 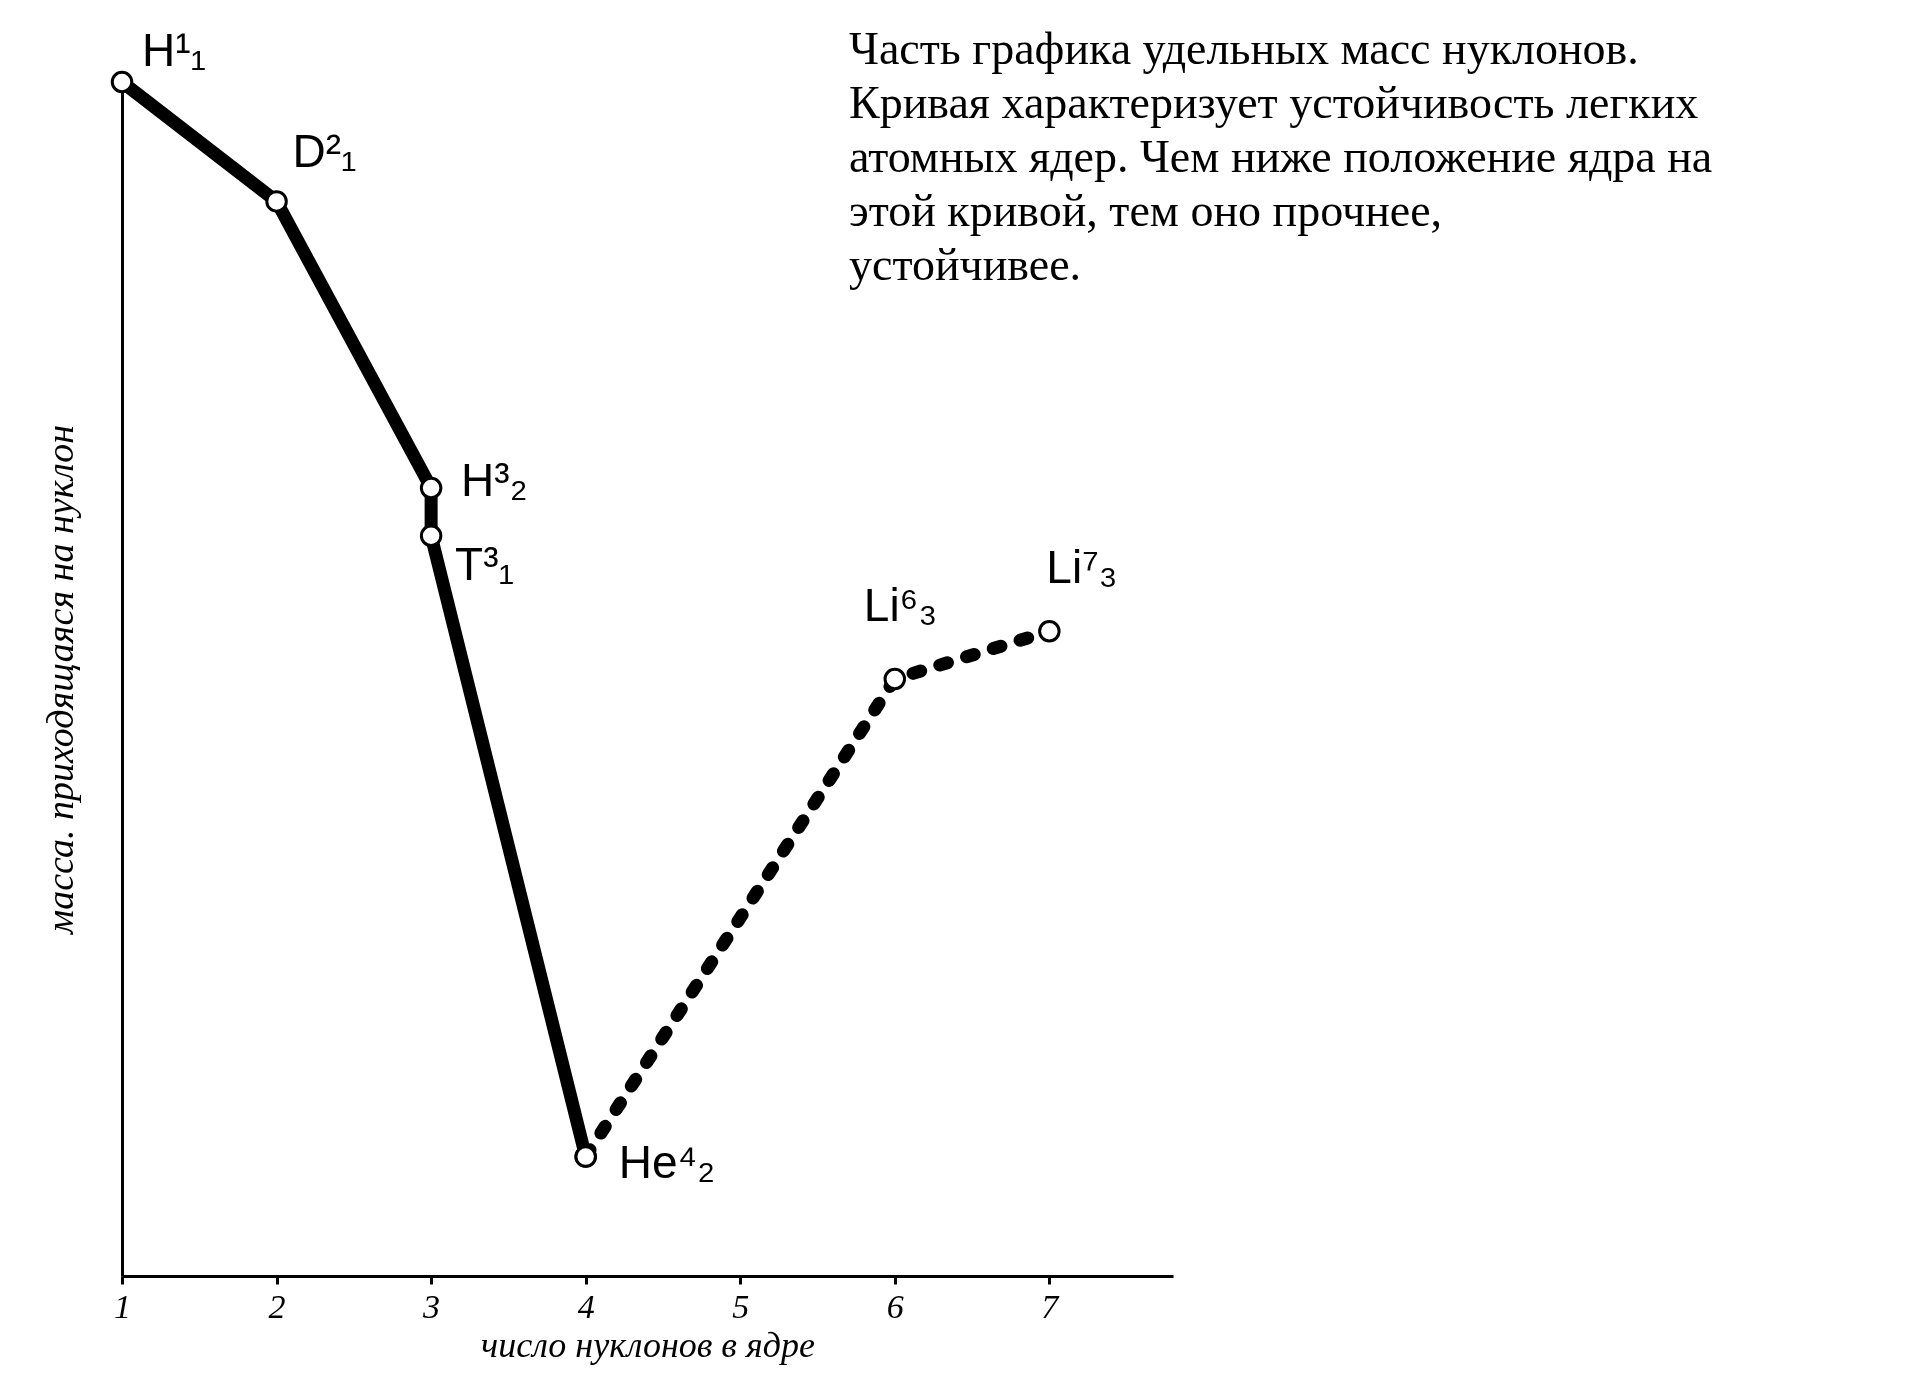 I want to click on annotation: T³₁, so click(x=485, y=563).